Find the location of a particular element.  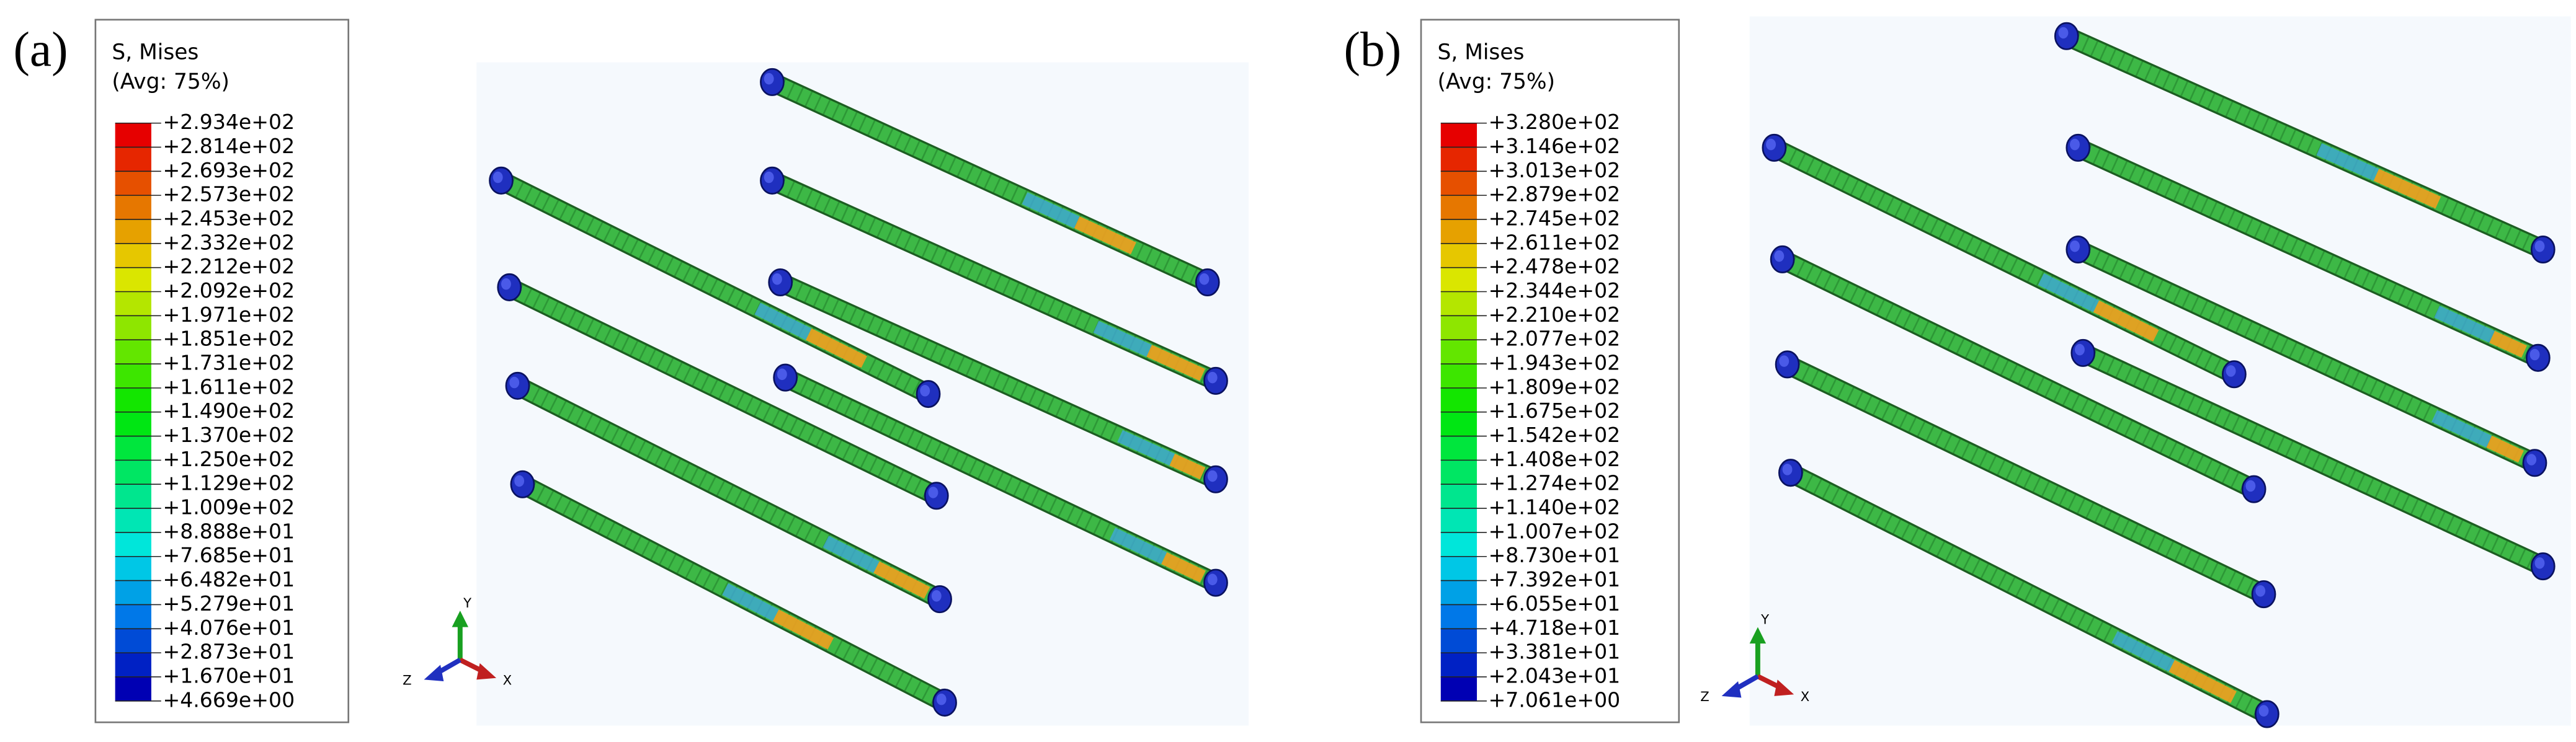

legend-value: +2.693e+02 is located at coordinates (229, 170).